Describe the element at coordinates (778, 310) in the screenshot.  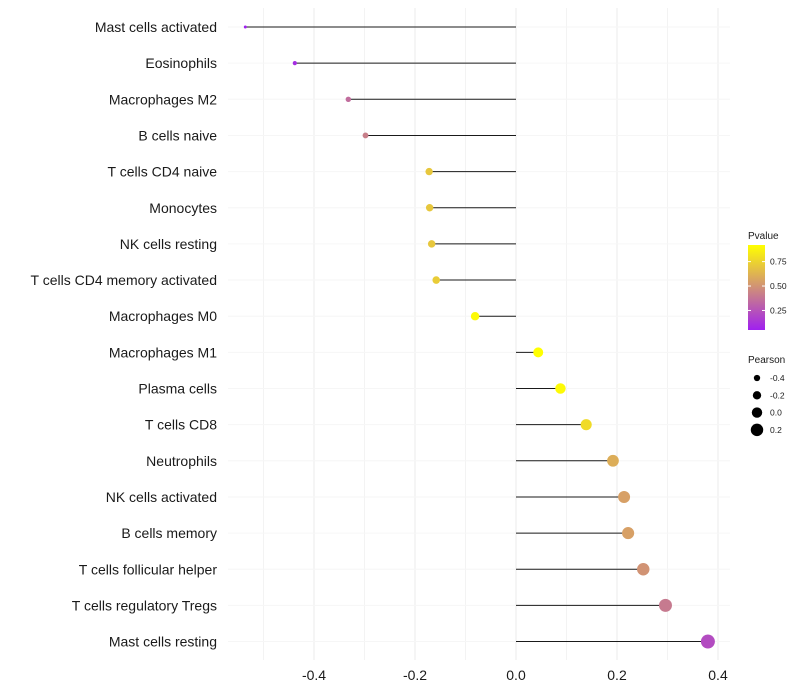
I see `legend-pvalue-label: 0.25` at that location.